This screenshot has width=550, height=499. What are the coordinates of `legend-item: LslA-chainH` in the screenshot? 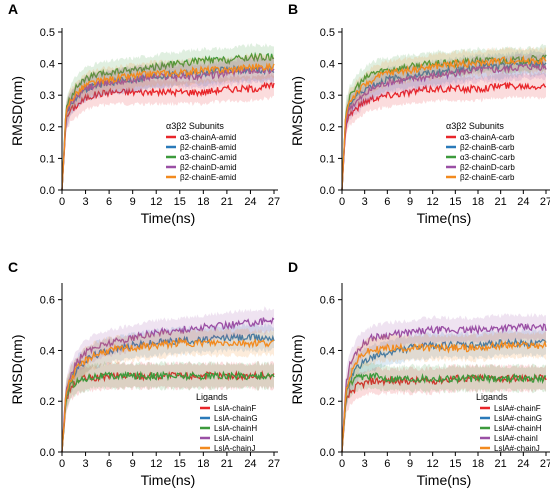 It's located at (235, 428).